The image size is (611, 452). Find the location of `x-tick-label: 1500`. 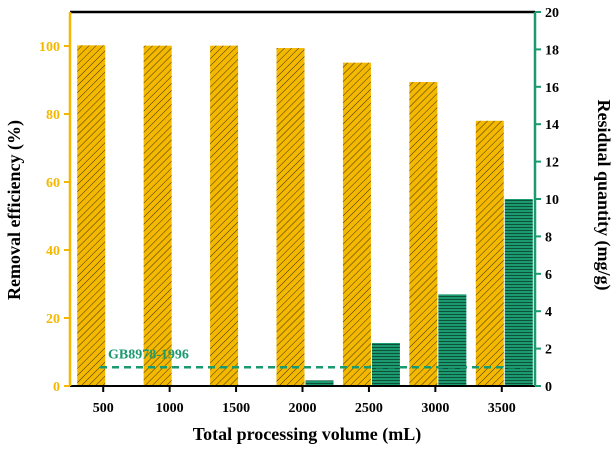

x-tick-label: 1500 is located at coordinates (236, 408).